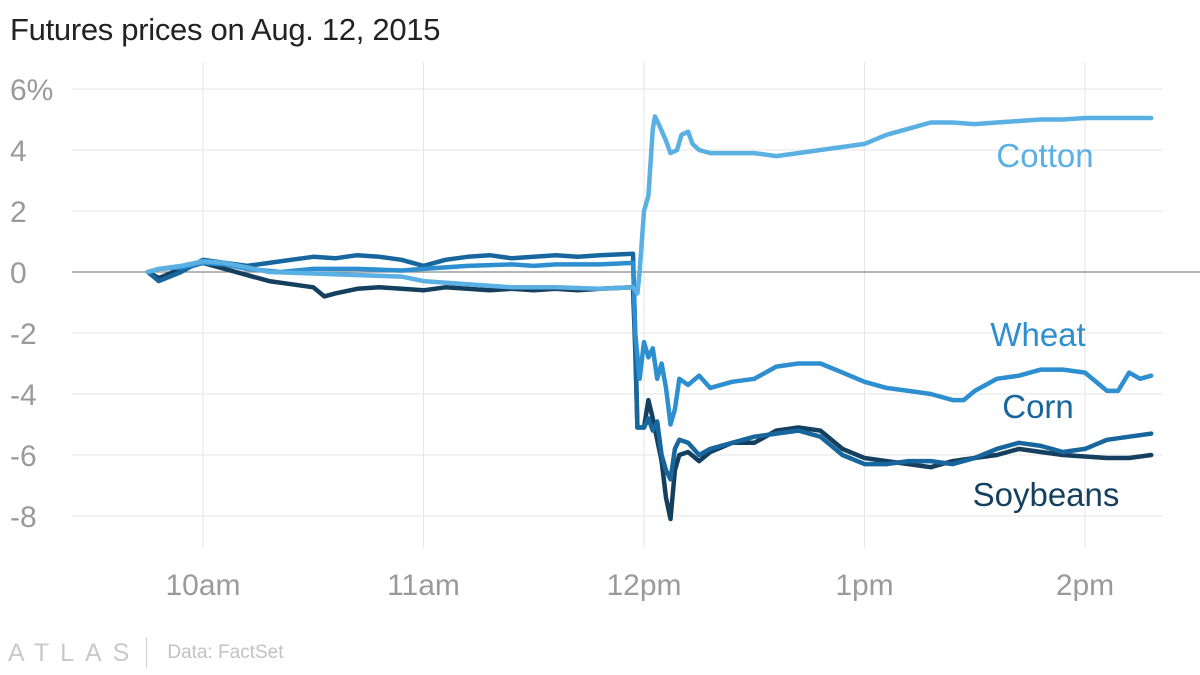 This screenshot has width=1200, height=675. I want to click on y-tick-label: 2, so click(18, 212).